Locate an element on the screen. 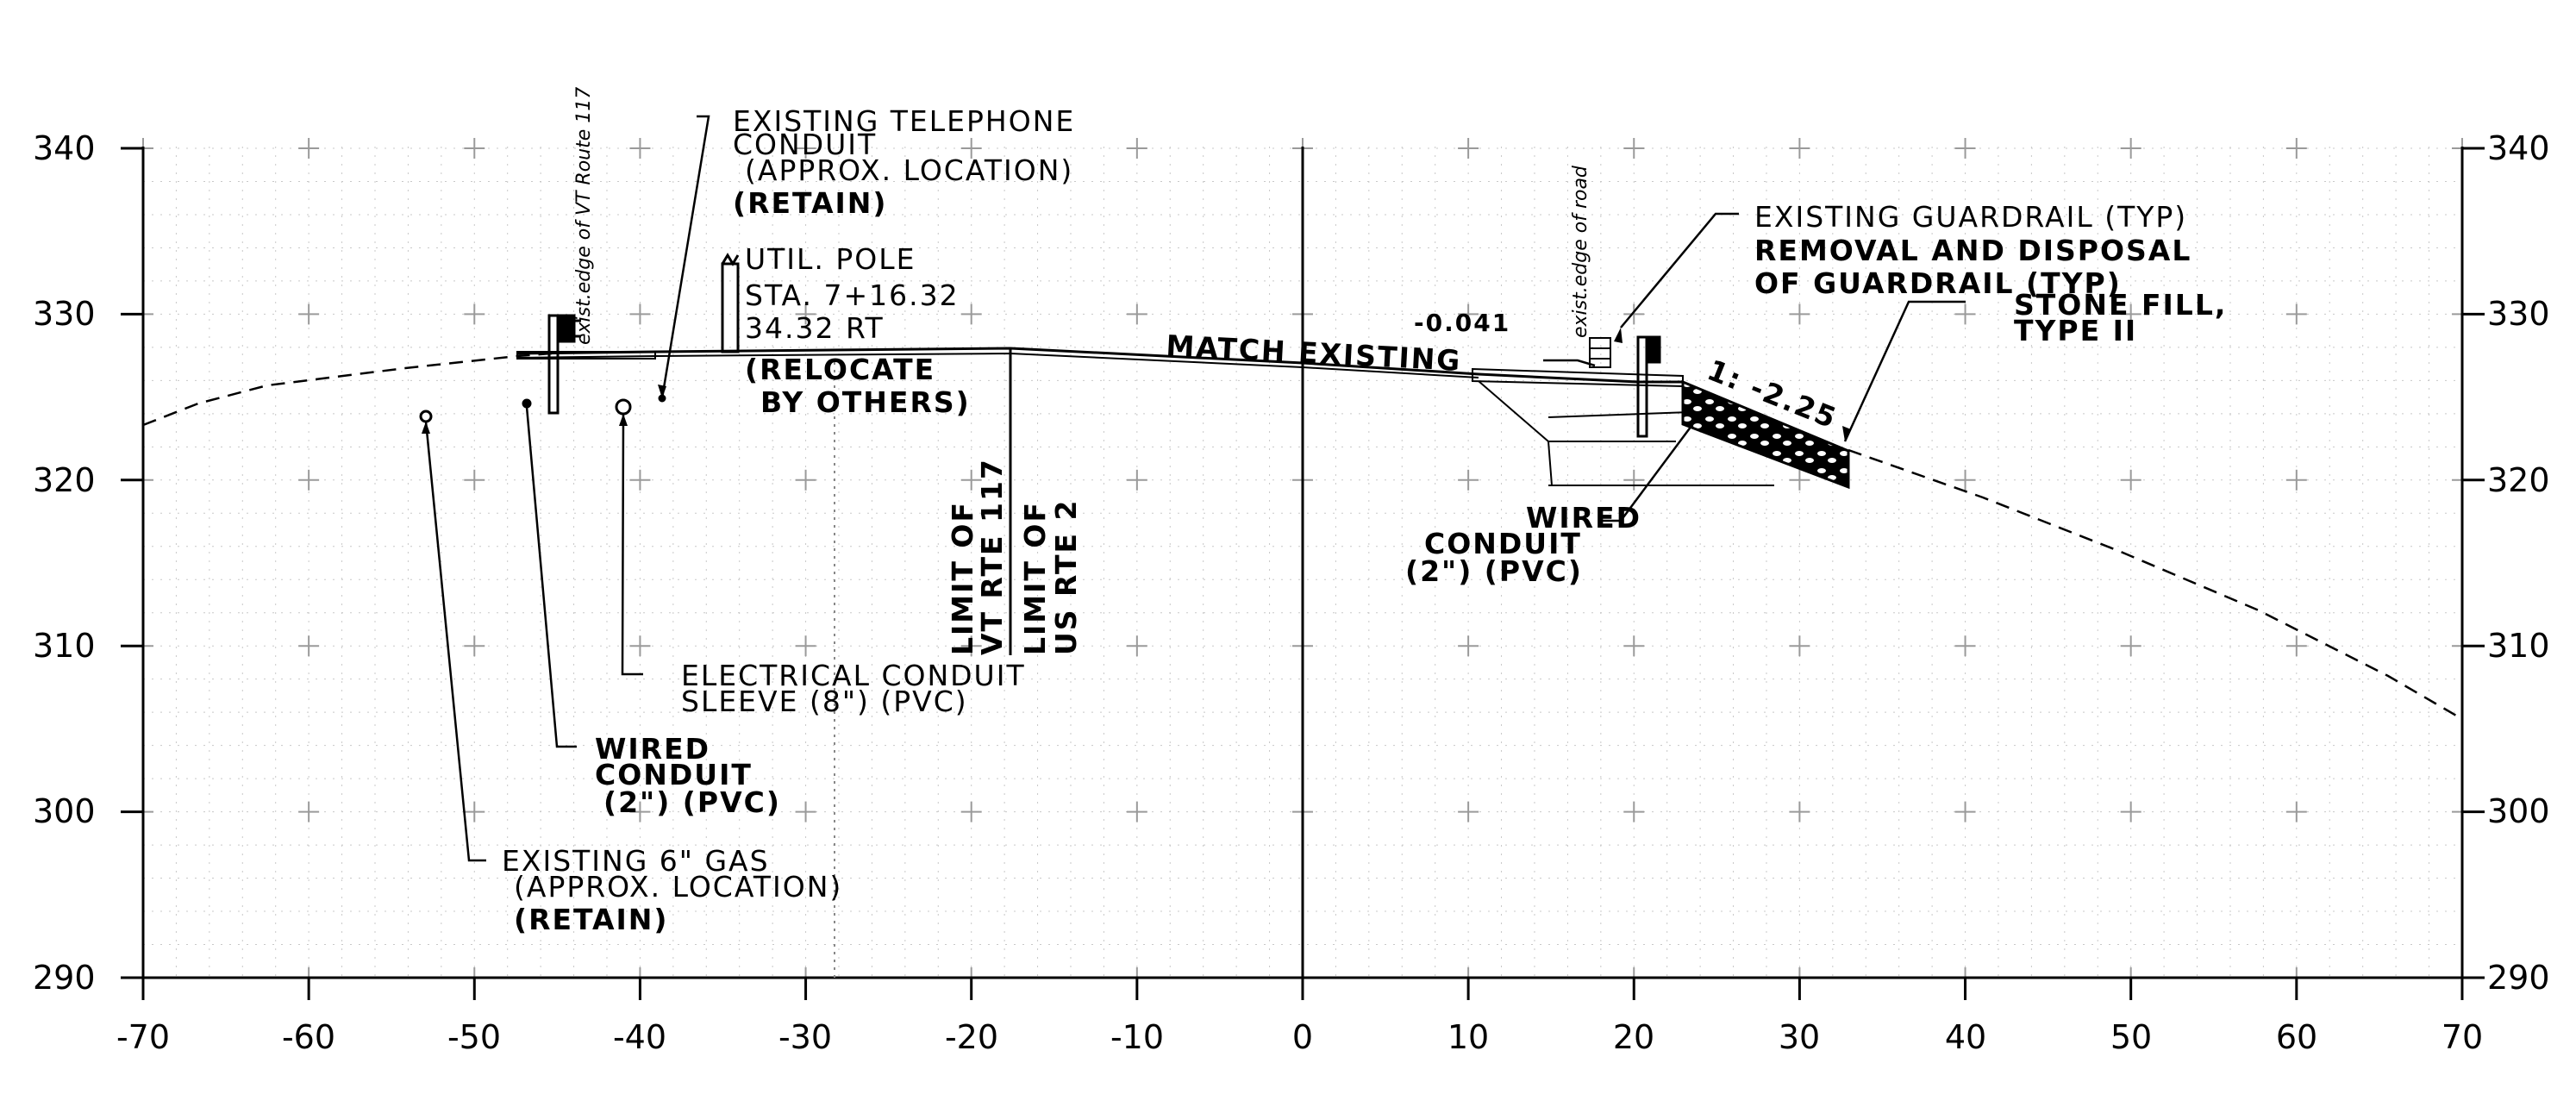  conduits is located at coordinates (542, 409).